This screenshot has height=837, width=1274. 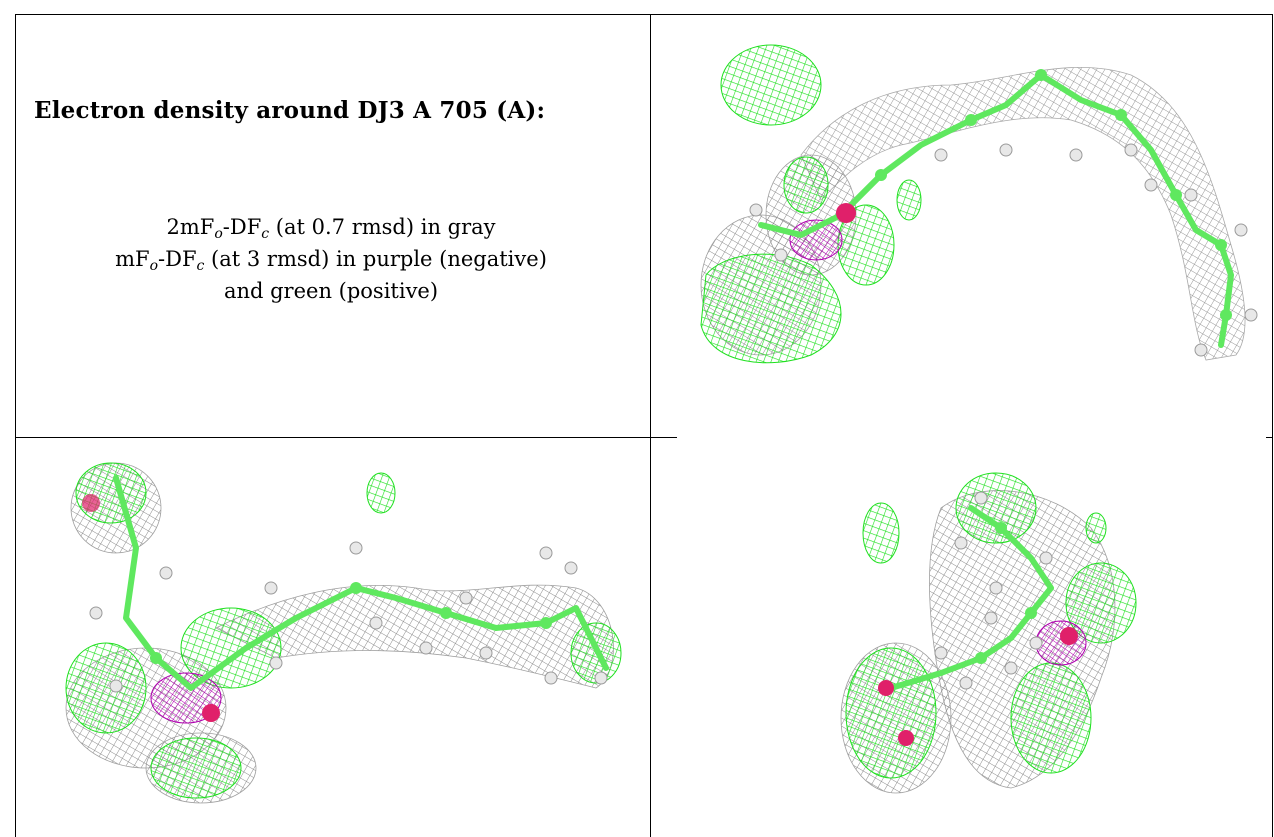 I want to click on table-row-divider-right, so click(x=656, y=437).